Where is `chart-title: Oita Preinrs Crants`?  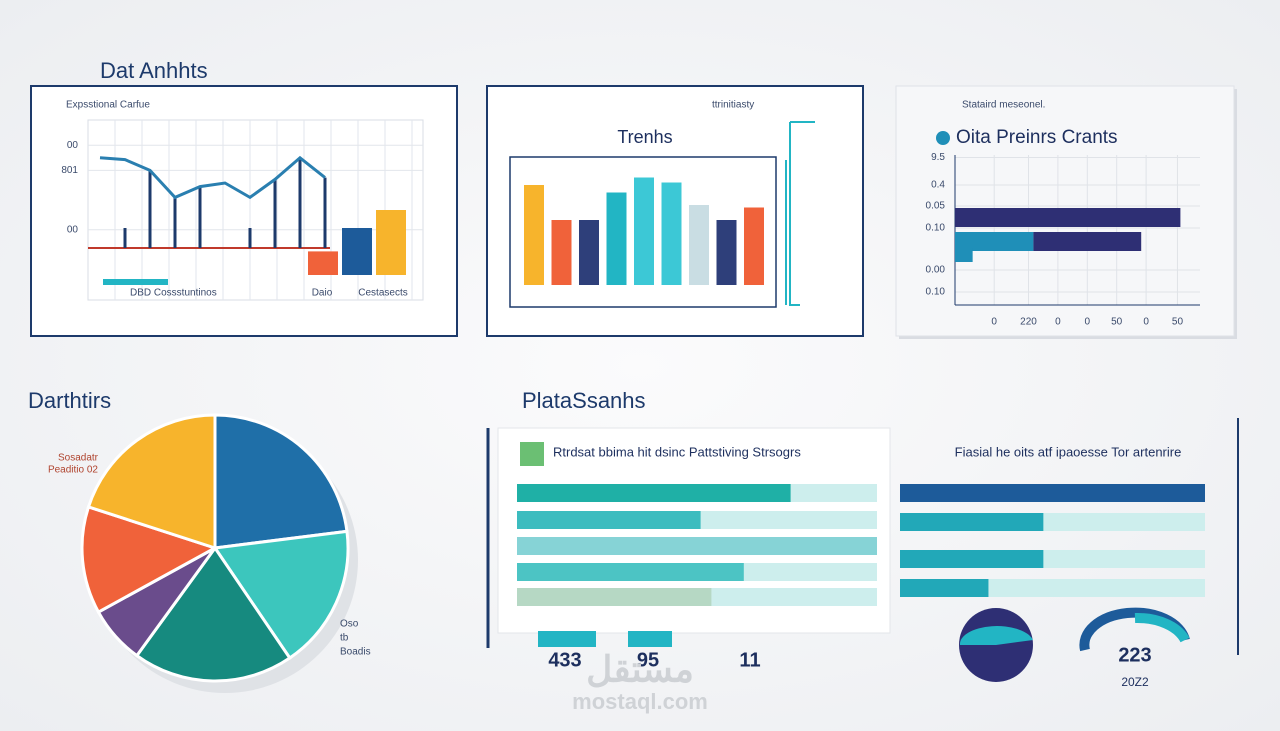 chart-title: Oita Preinrs Crants is located at coordinates (1037, 137).